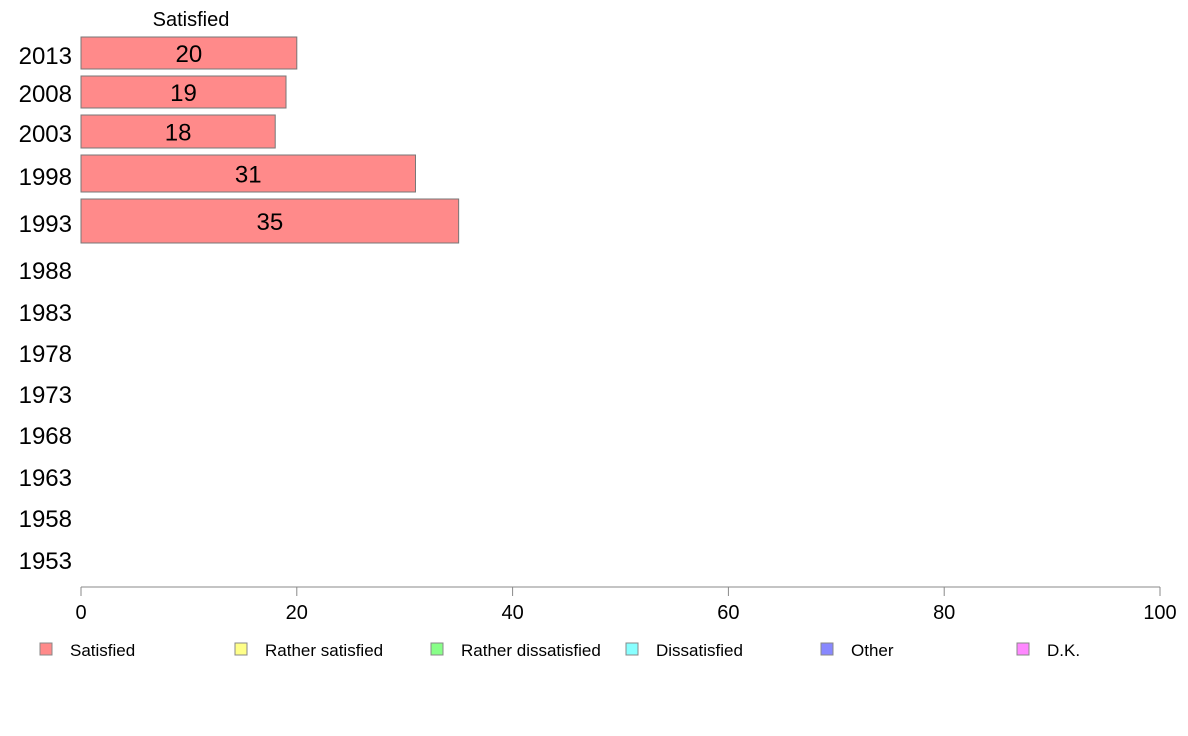  Describe the element at coordinates (80, 613) in the screenshot. I see `x-tick-label-0: 0` at that location.